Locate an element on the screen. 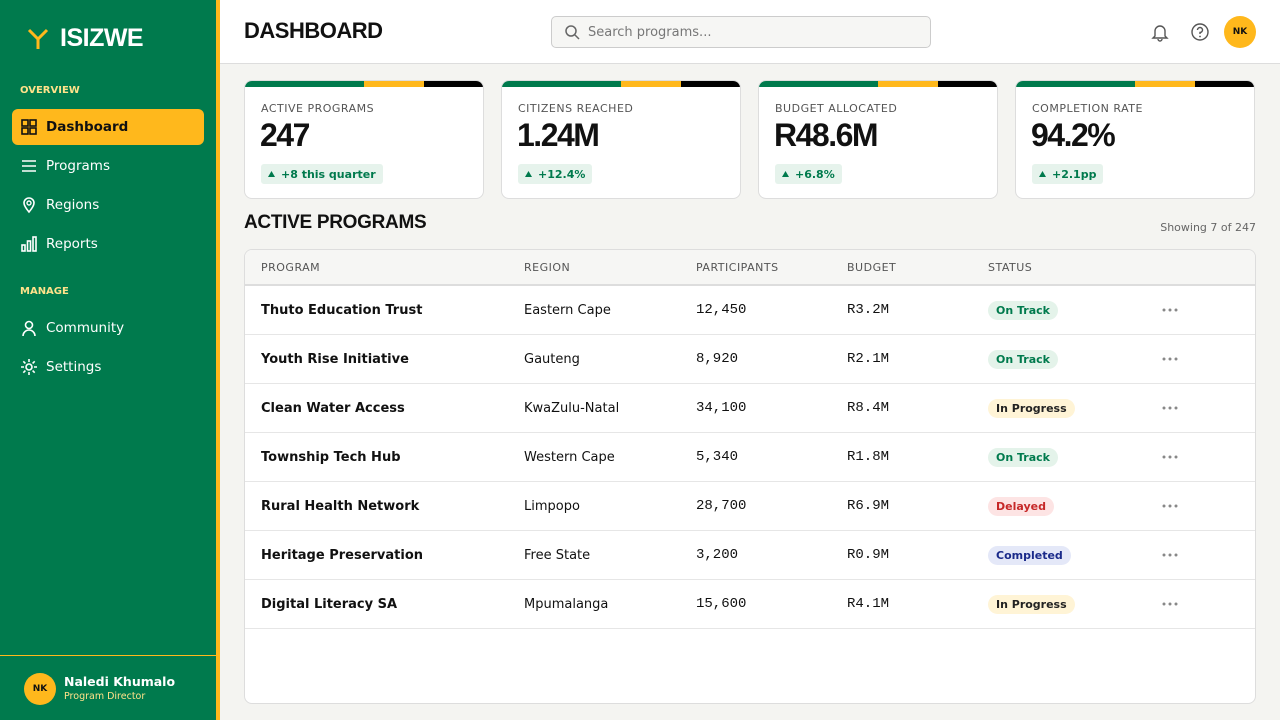  help is located at coordinates (1200, 32).